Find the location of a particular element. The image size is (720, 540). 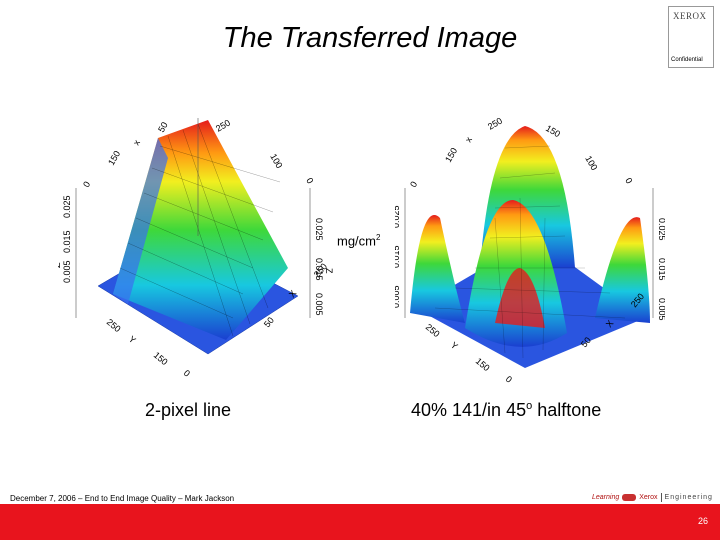

logo-brand-text: XEROX is located at coordinates (690, 16).